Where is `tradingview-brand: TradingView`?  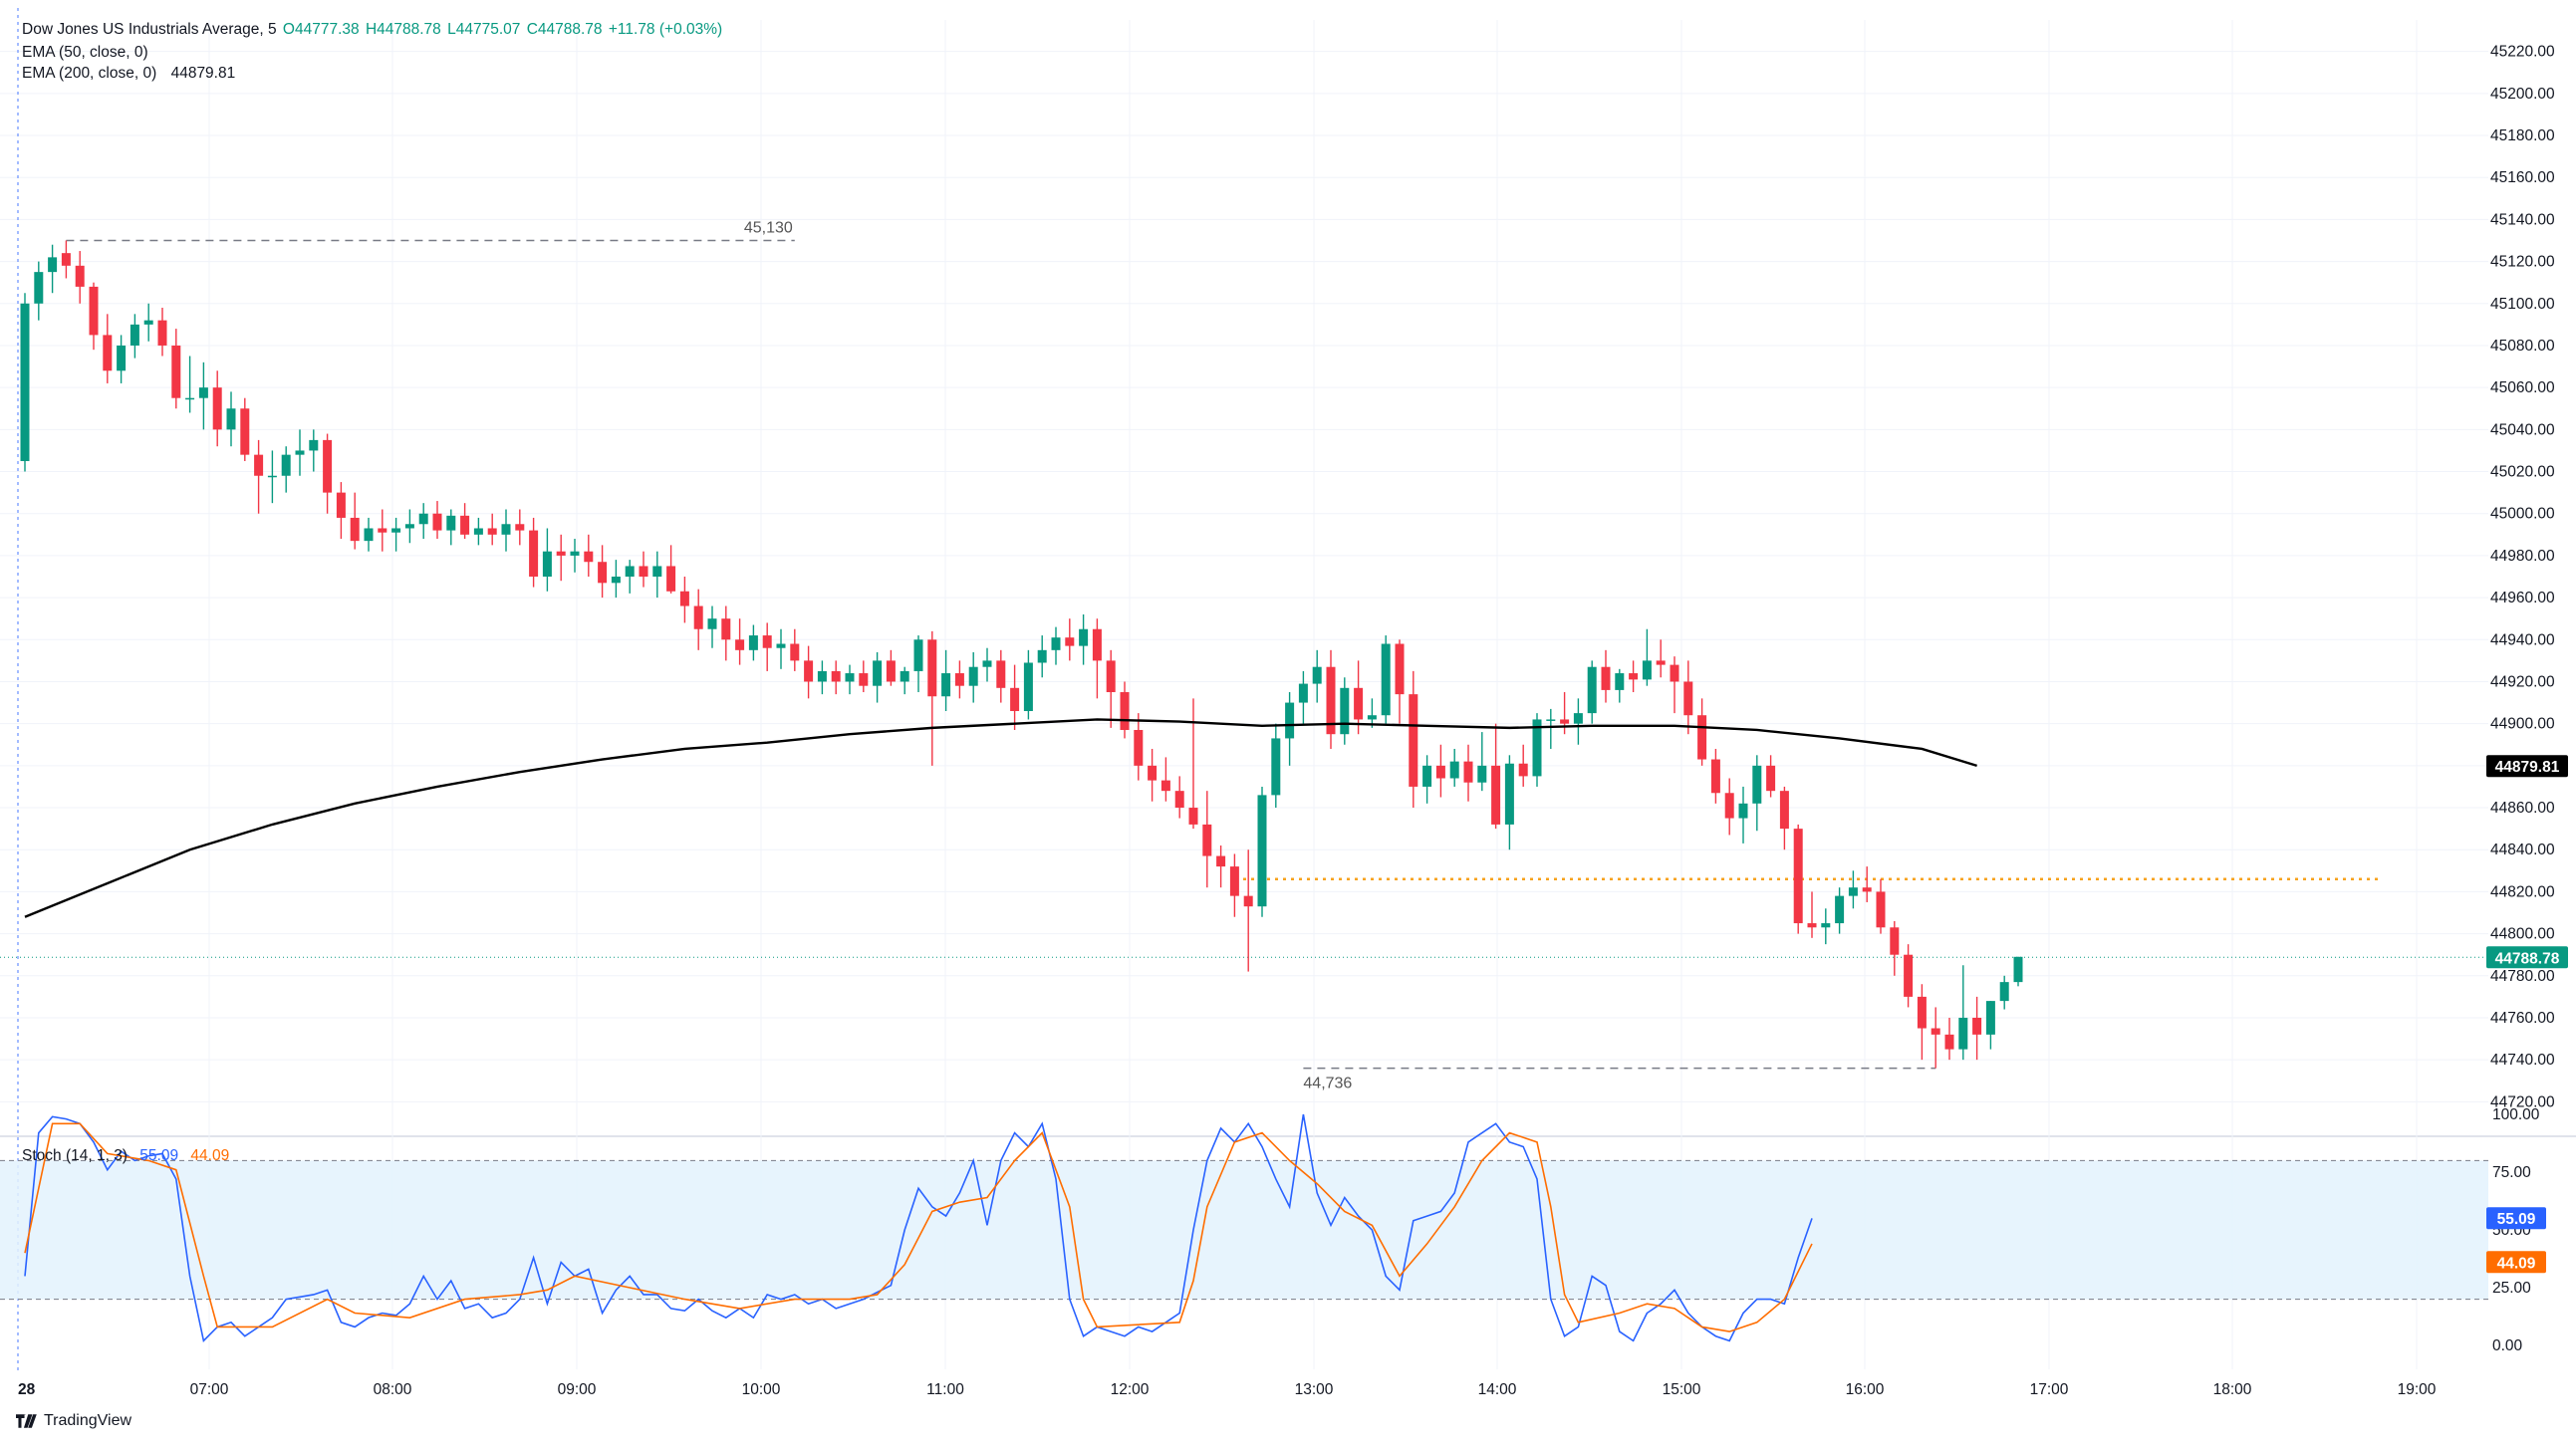
tradingview-brand: TradingView is located at coordinates (73, 1421).